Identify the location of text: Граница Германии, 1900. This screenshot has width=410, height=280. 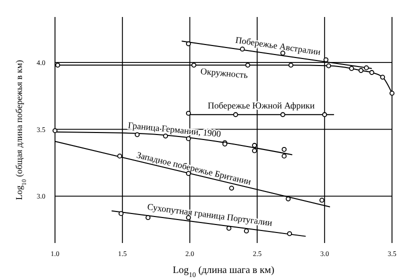
(175, 130).